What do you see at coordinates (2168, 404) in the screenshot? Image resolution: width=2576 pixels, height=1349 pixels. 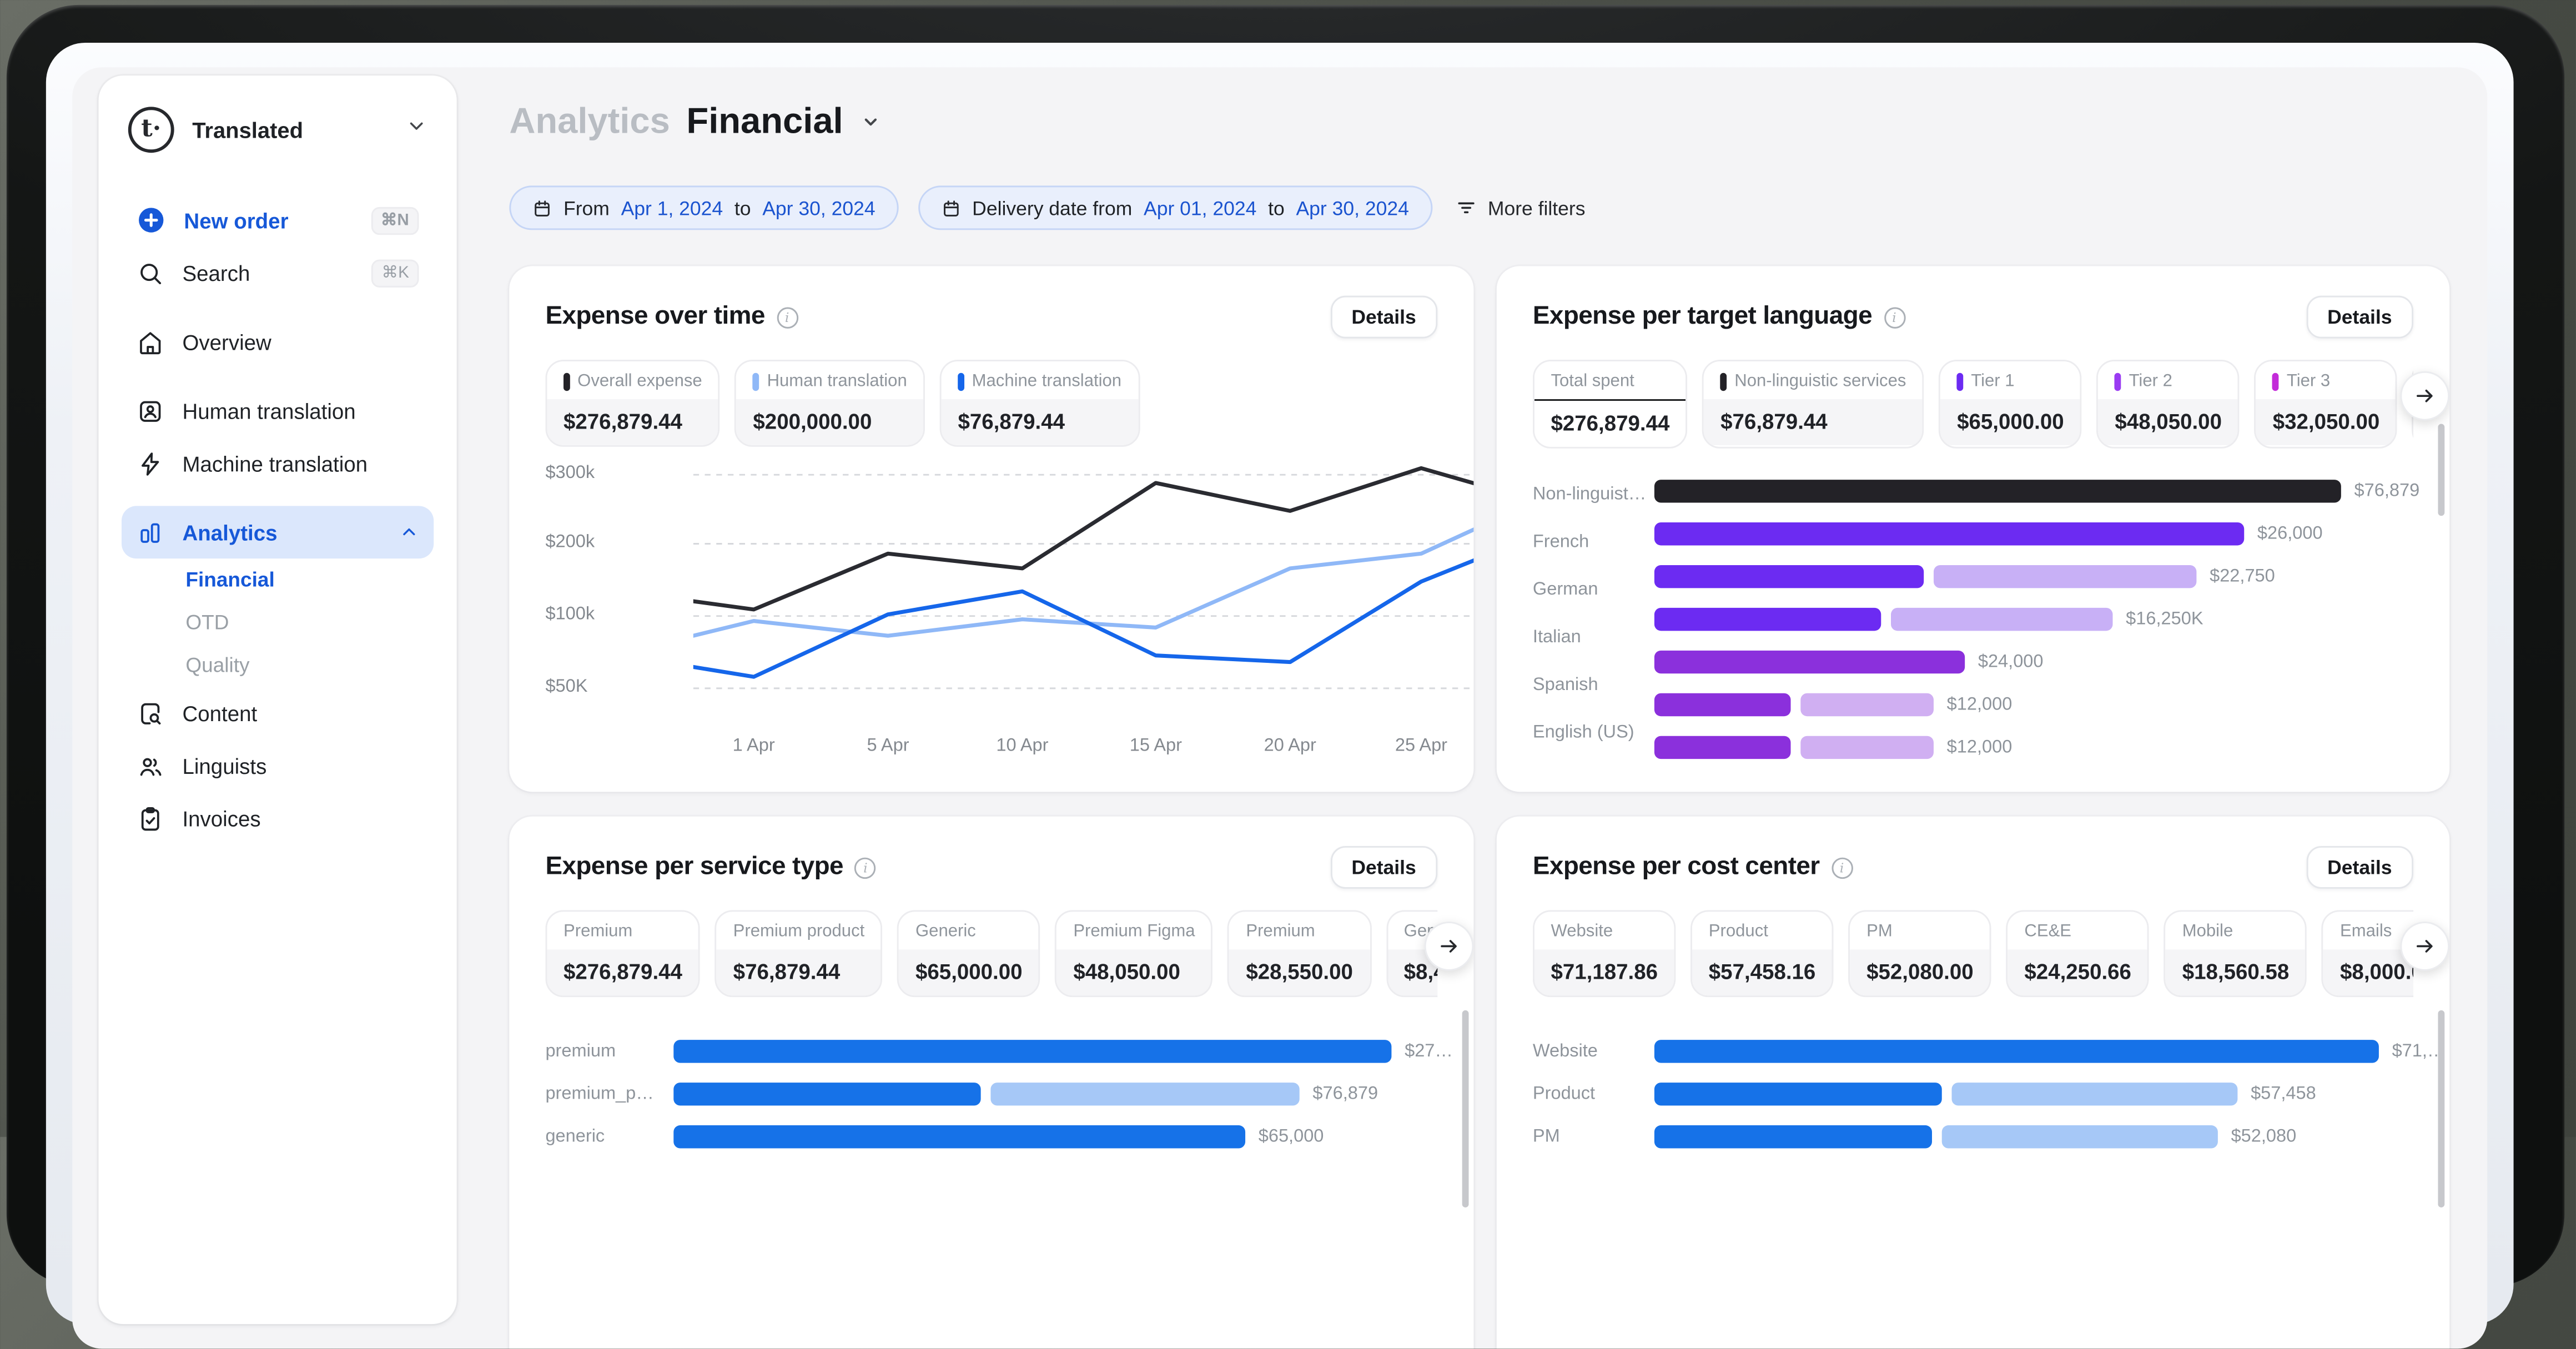 I see `stat-chip: Tier 2 $48,050.00` at bounding box center [2168, 404].